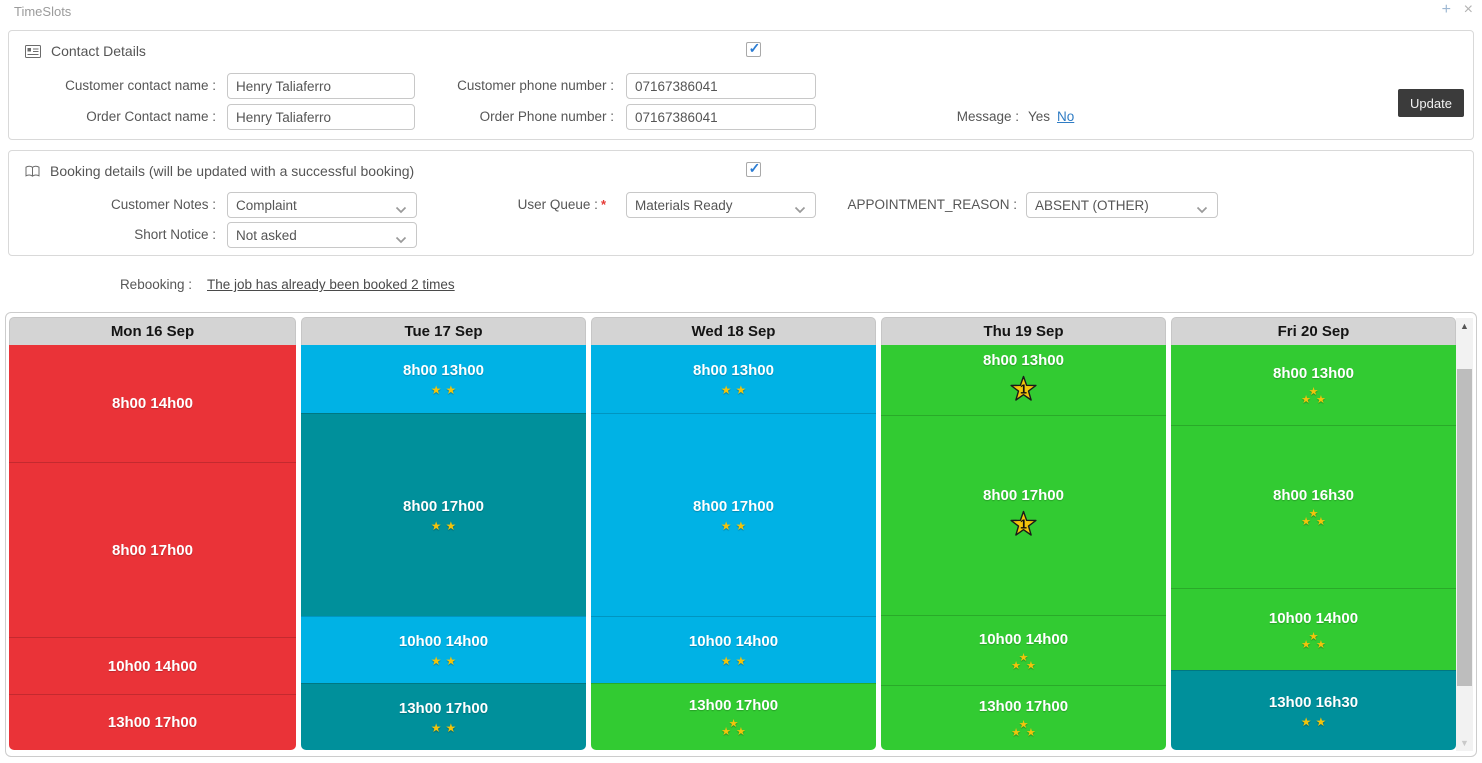 This screenshot has height=763, width=1482. What do you see at coordinates (1313, 385) in the screenshot?
I see `time-slot: 8h00 13h00 ★ ★ ★` at bounding box center [1313, 385].